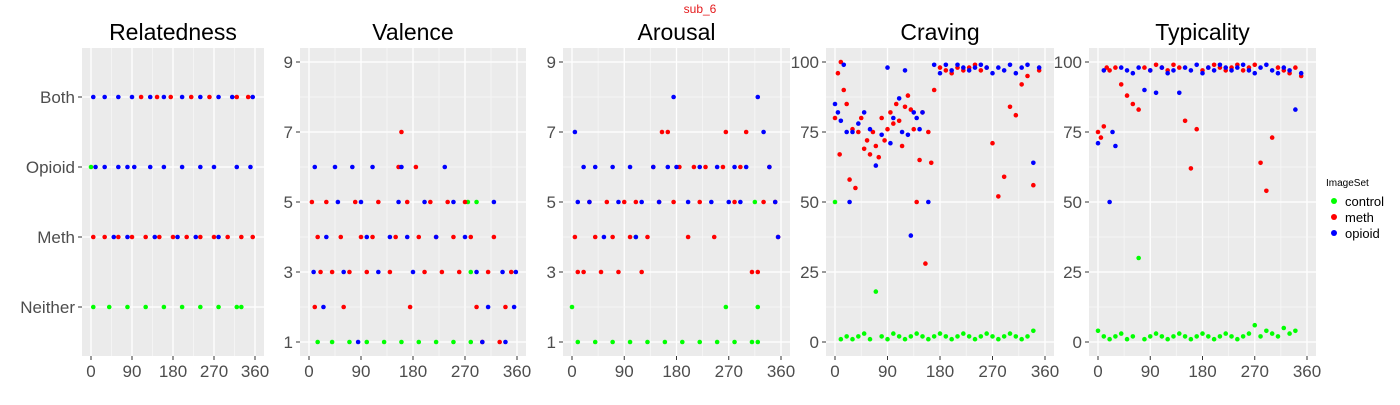 The image size is (1400, 405). Describe the element at coordinates (834, 371) in the screenshot. I see `x-tick-label: 0` at that location.